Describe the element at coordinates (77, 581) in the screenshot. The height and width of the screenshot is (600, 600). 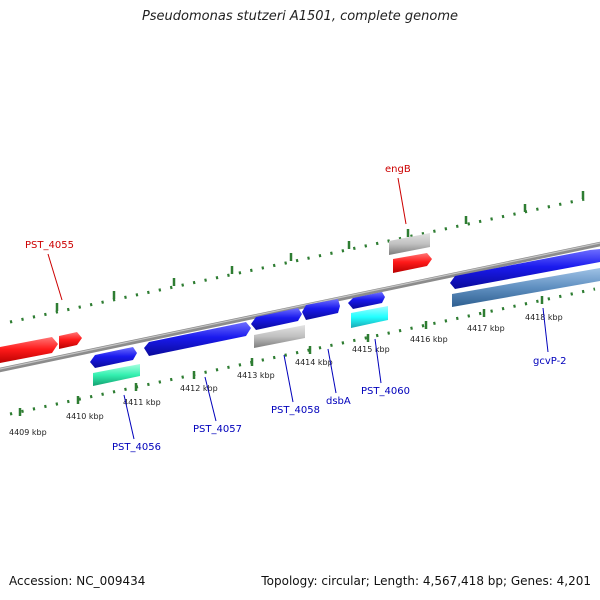
I see `footer-accession: Accession: NC_009434` at that location.